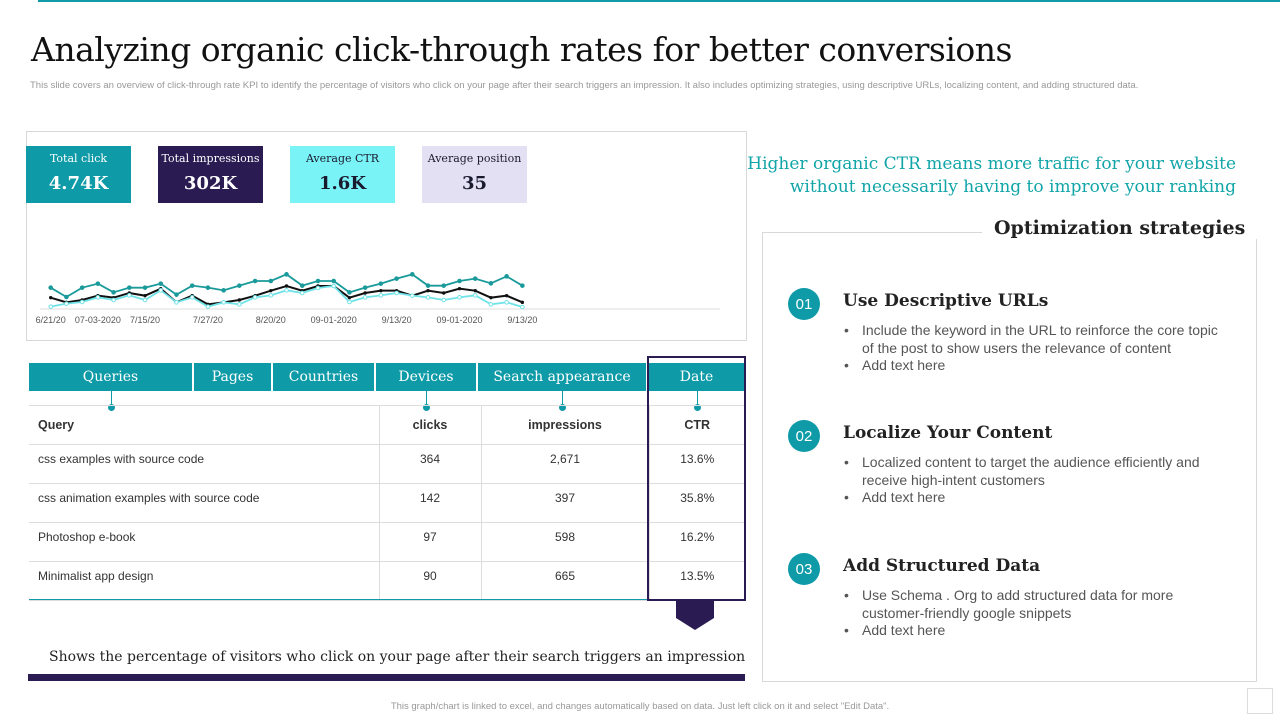  I want to click on table-row: Minimalist app design 90 665 13.5%, so click(387, 581).